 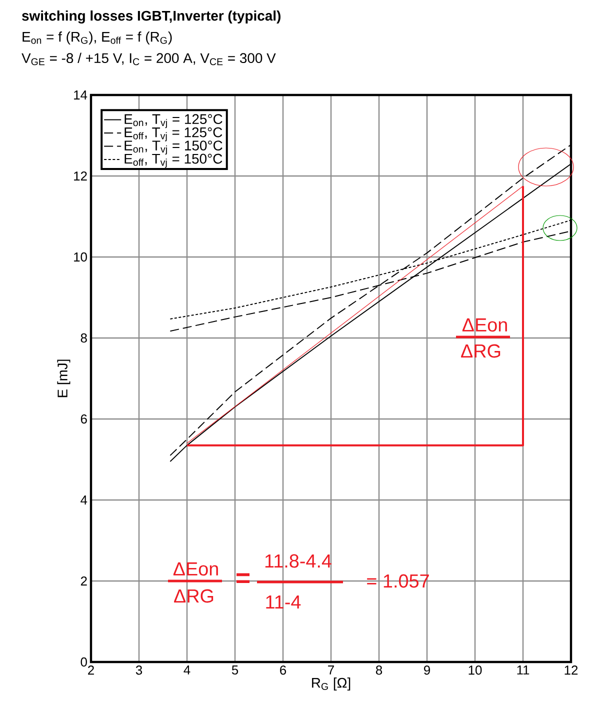 What do you see at coordinates (63, 379) in the screenshot?
I see `y-axis-title: E [mJ]` at bounding box center [63, 379].